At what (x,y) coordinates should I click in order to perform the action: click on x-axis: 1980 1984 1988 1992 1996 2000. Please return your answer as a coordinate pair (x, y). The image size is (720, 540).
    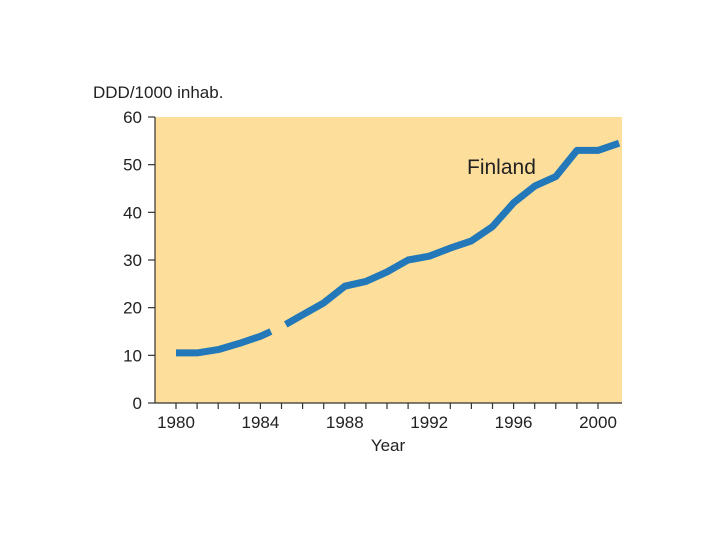
    Looking at the image, I should click on (388, 417).